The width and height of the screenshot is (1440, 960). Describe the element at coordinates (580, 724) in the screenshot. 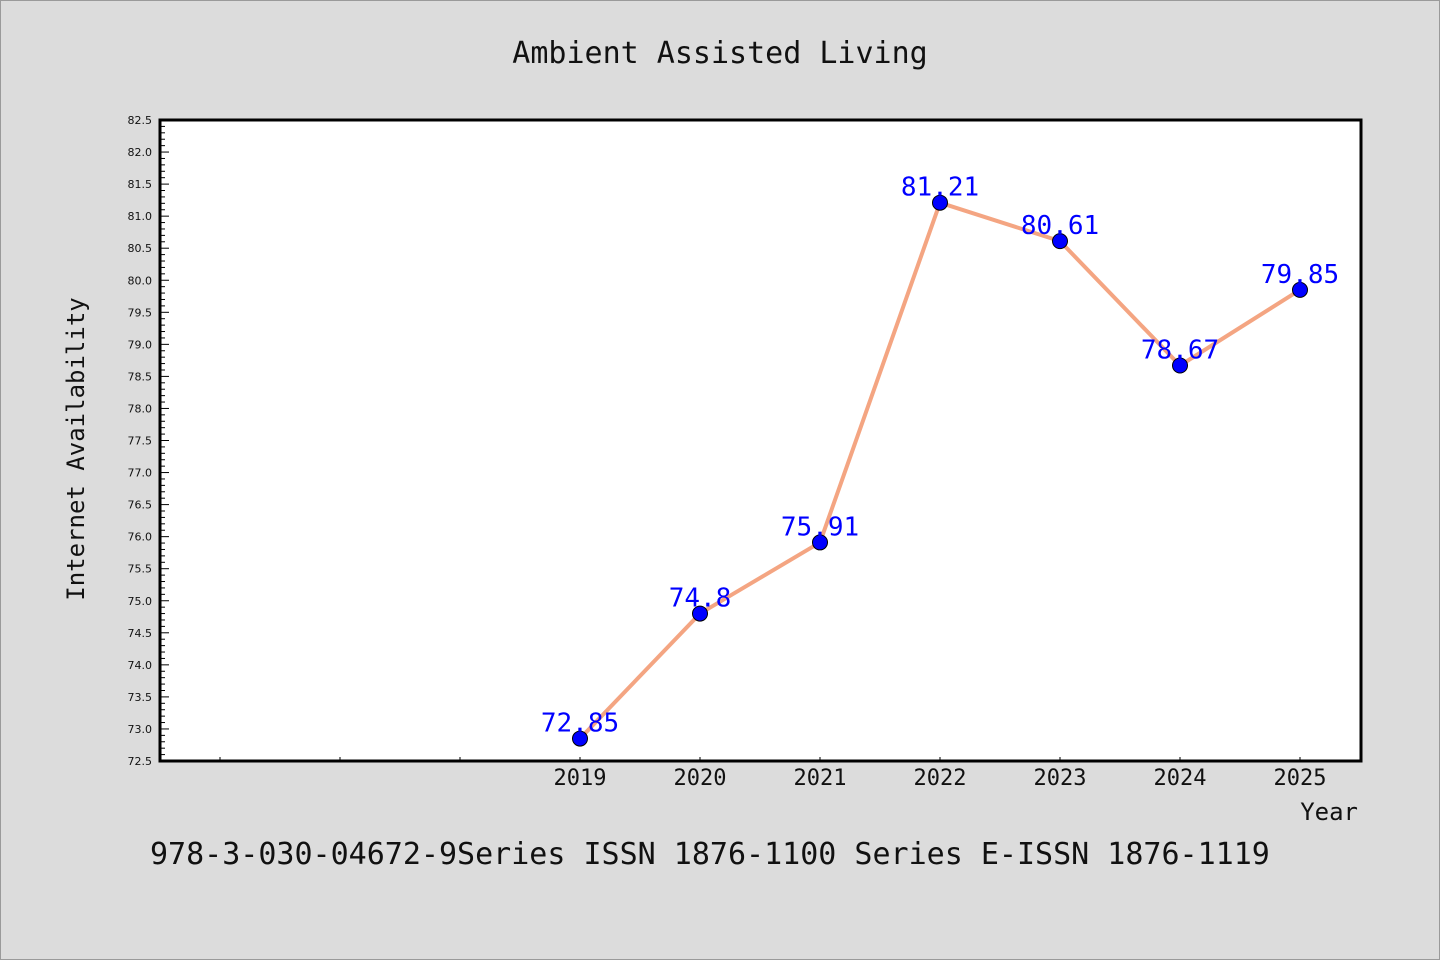

I see `data-label: 72.85` at that location.